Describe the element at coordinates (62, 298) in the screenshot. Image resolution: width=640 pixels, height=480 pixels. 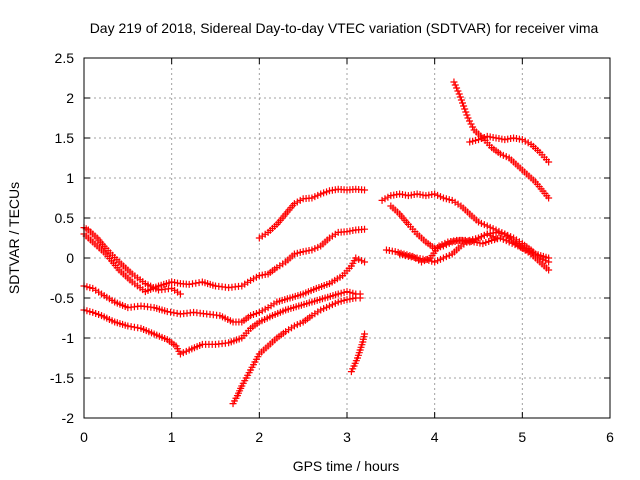
I see `y-tick-label: -0.5` at that location.